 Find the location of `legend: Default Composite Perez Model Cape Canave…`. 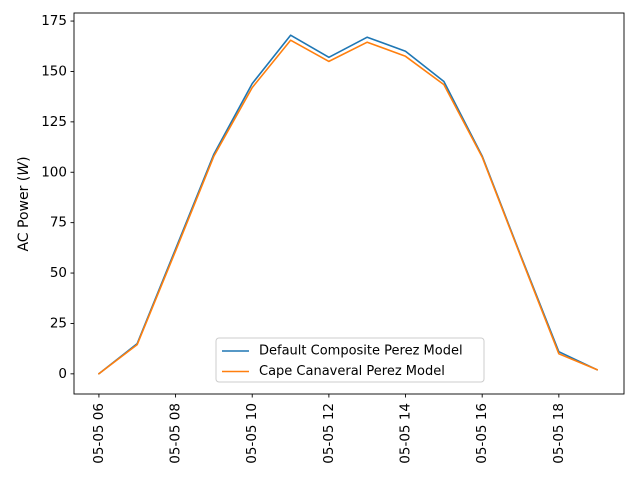

legend: Default Composite Perez Model Cape Canave… is located at coordinates (350, 360).